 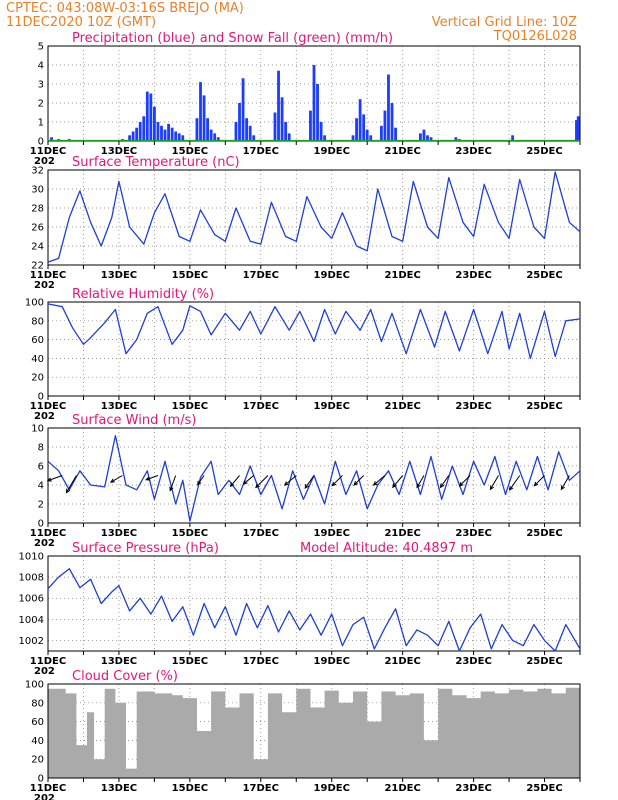 I want to click on y-tick-label: 22, so click(x=37, y=266).